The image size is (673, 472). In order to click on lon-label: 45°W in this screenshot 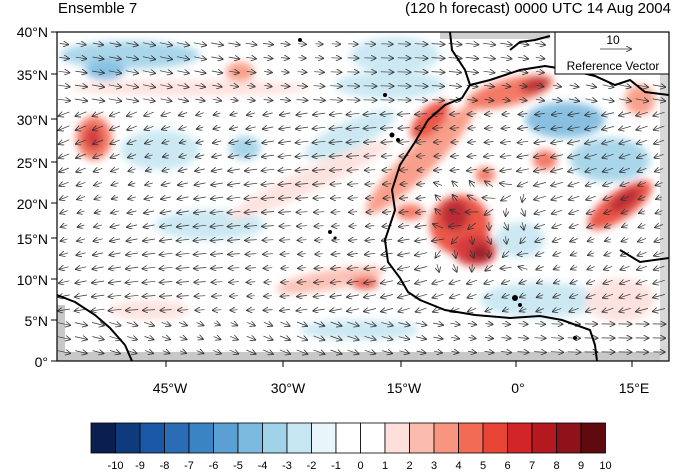, I will do `click(170, 388)`.